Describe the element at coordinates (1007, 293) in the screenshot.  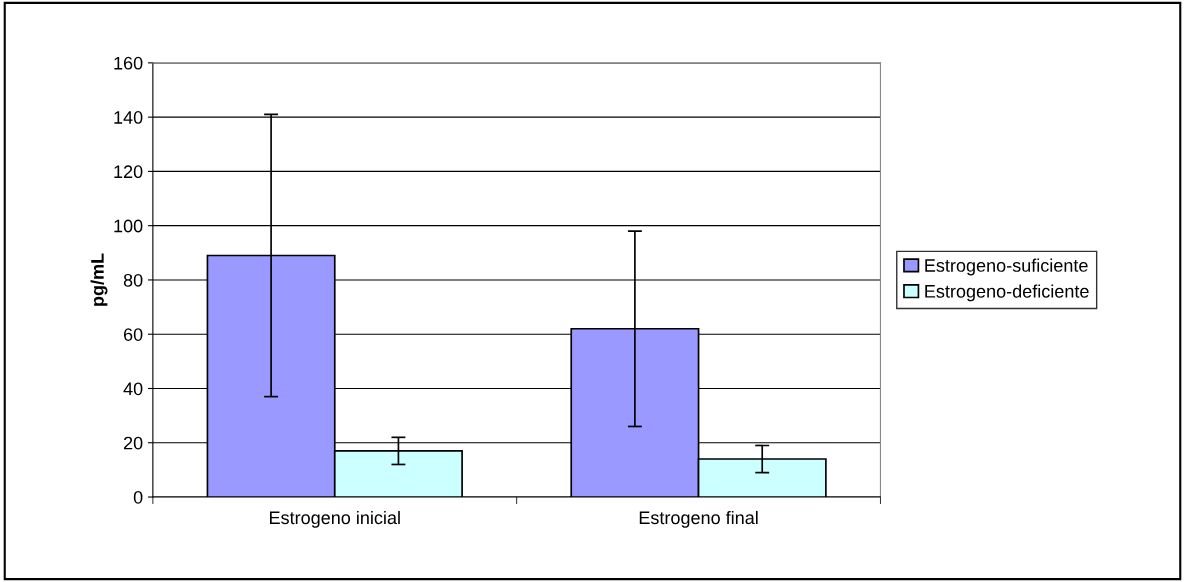
I see `legend-label: Estrogeno-deficiente` at that location.